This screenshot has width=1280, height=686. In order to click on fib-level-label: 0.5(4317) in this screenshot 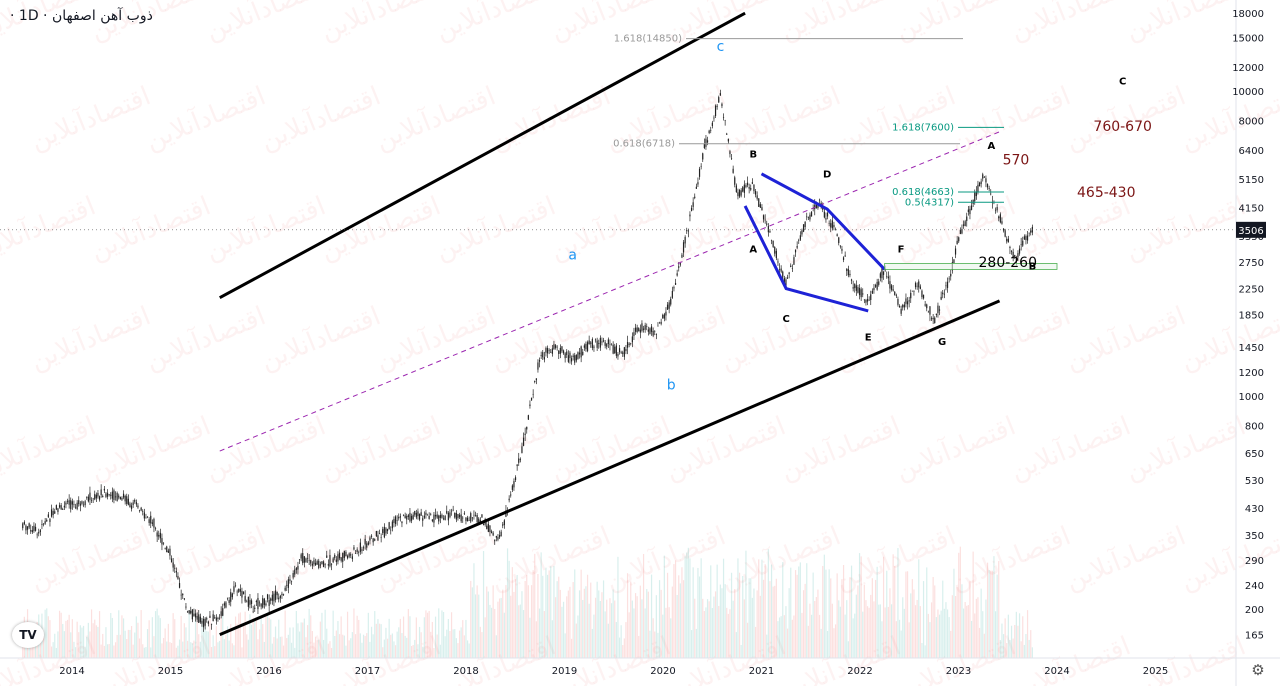, I will do `click(929, 202)`.